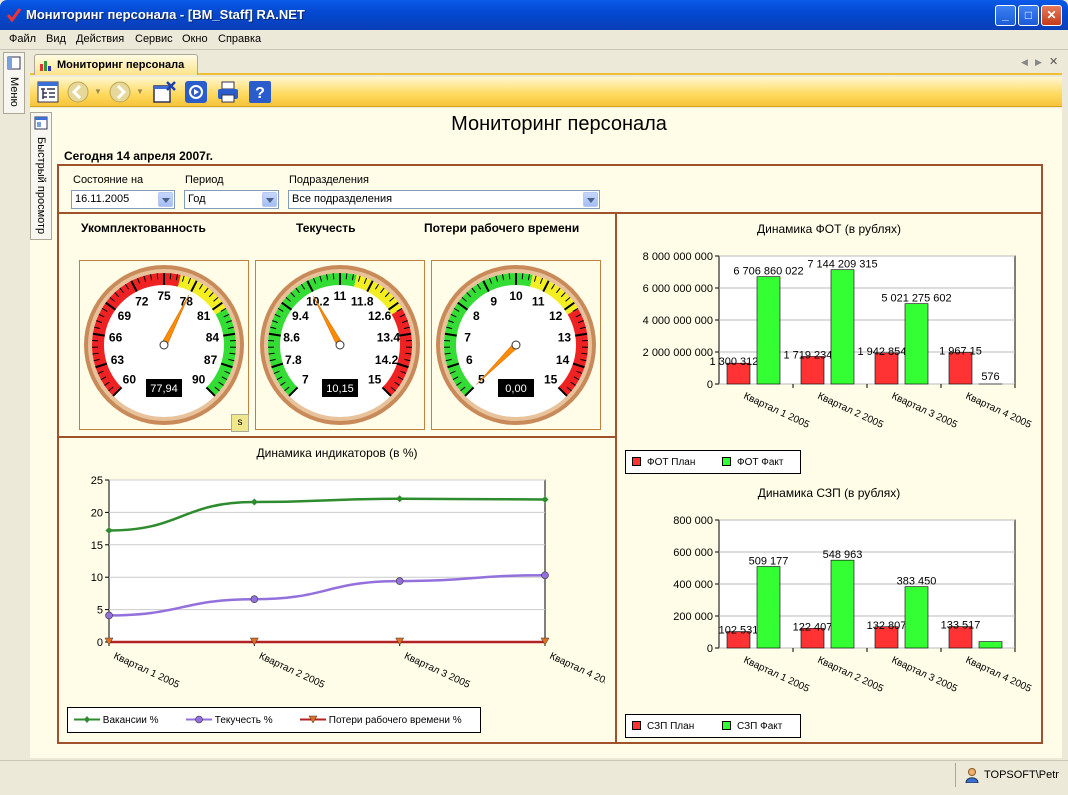 This screenshot has width=1068, height=795. What do you see at coordinates (213, 337) in the screenshot?
I see `gauge-tick-label: 84` at bounding box center [213, 337].